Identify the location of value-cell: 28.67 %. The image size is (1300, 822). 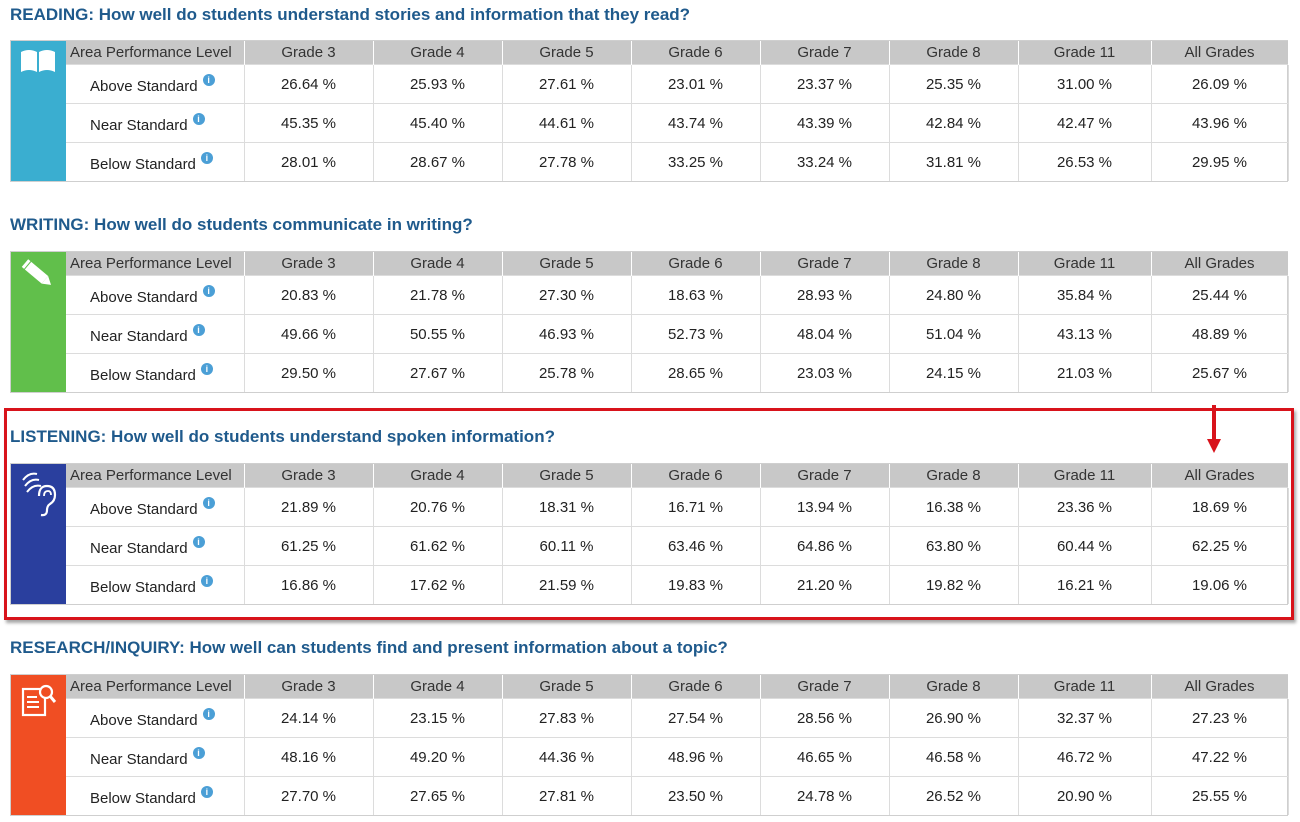
(438, 161).